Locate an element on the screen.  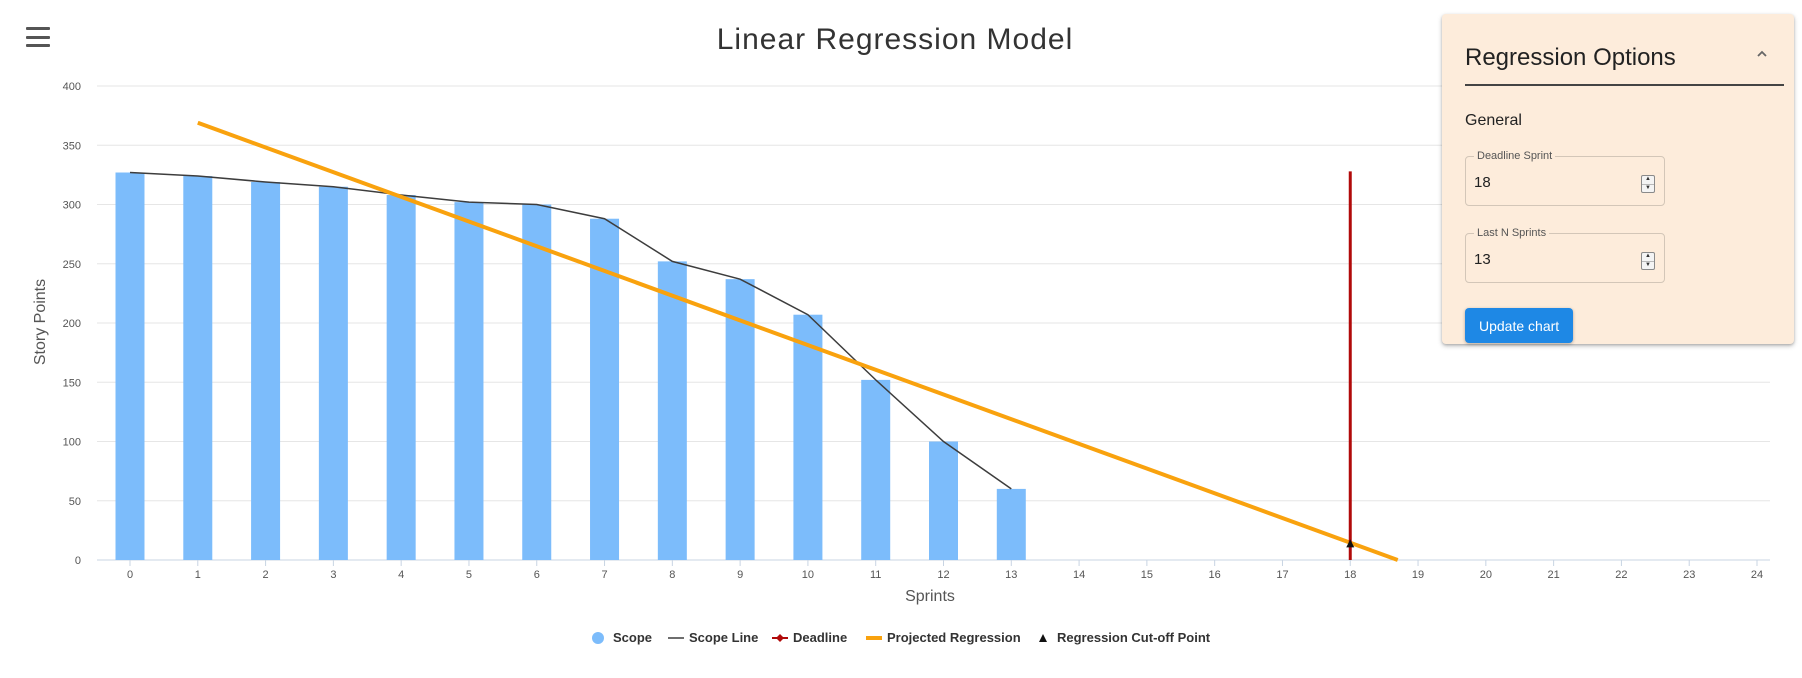
y-tick-label: 100 is located at coordinates (72, 443).